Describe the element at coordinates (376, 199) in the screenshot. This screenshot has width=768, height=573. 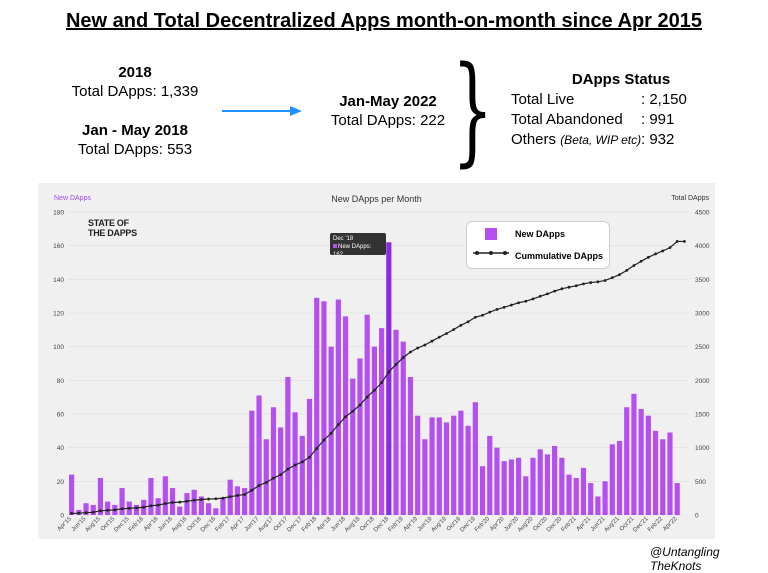
I see `chart-title: New DApps per Month` at that location.